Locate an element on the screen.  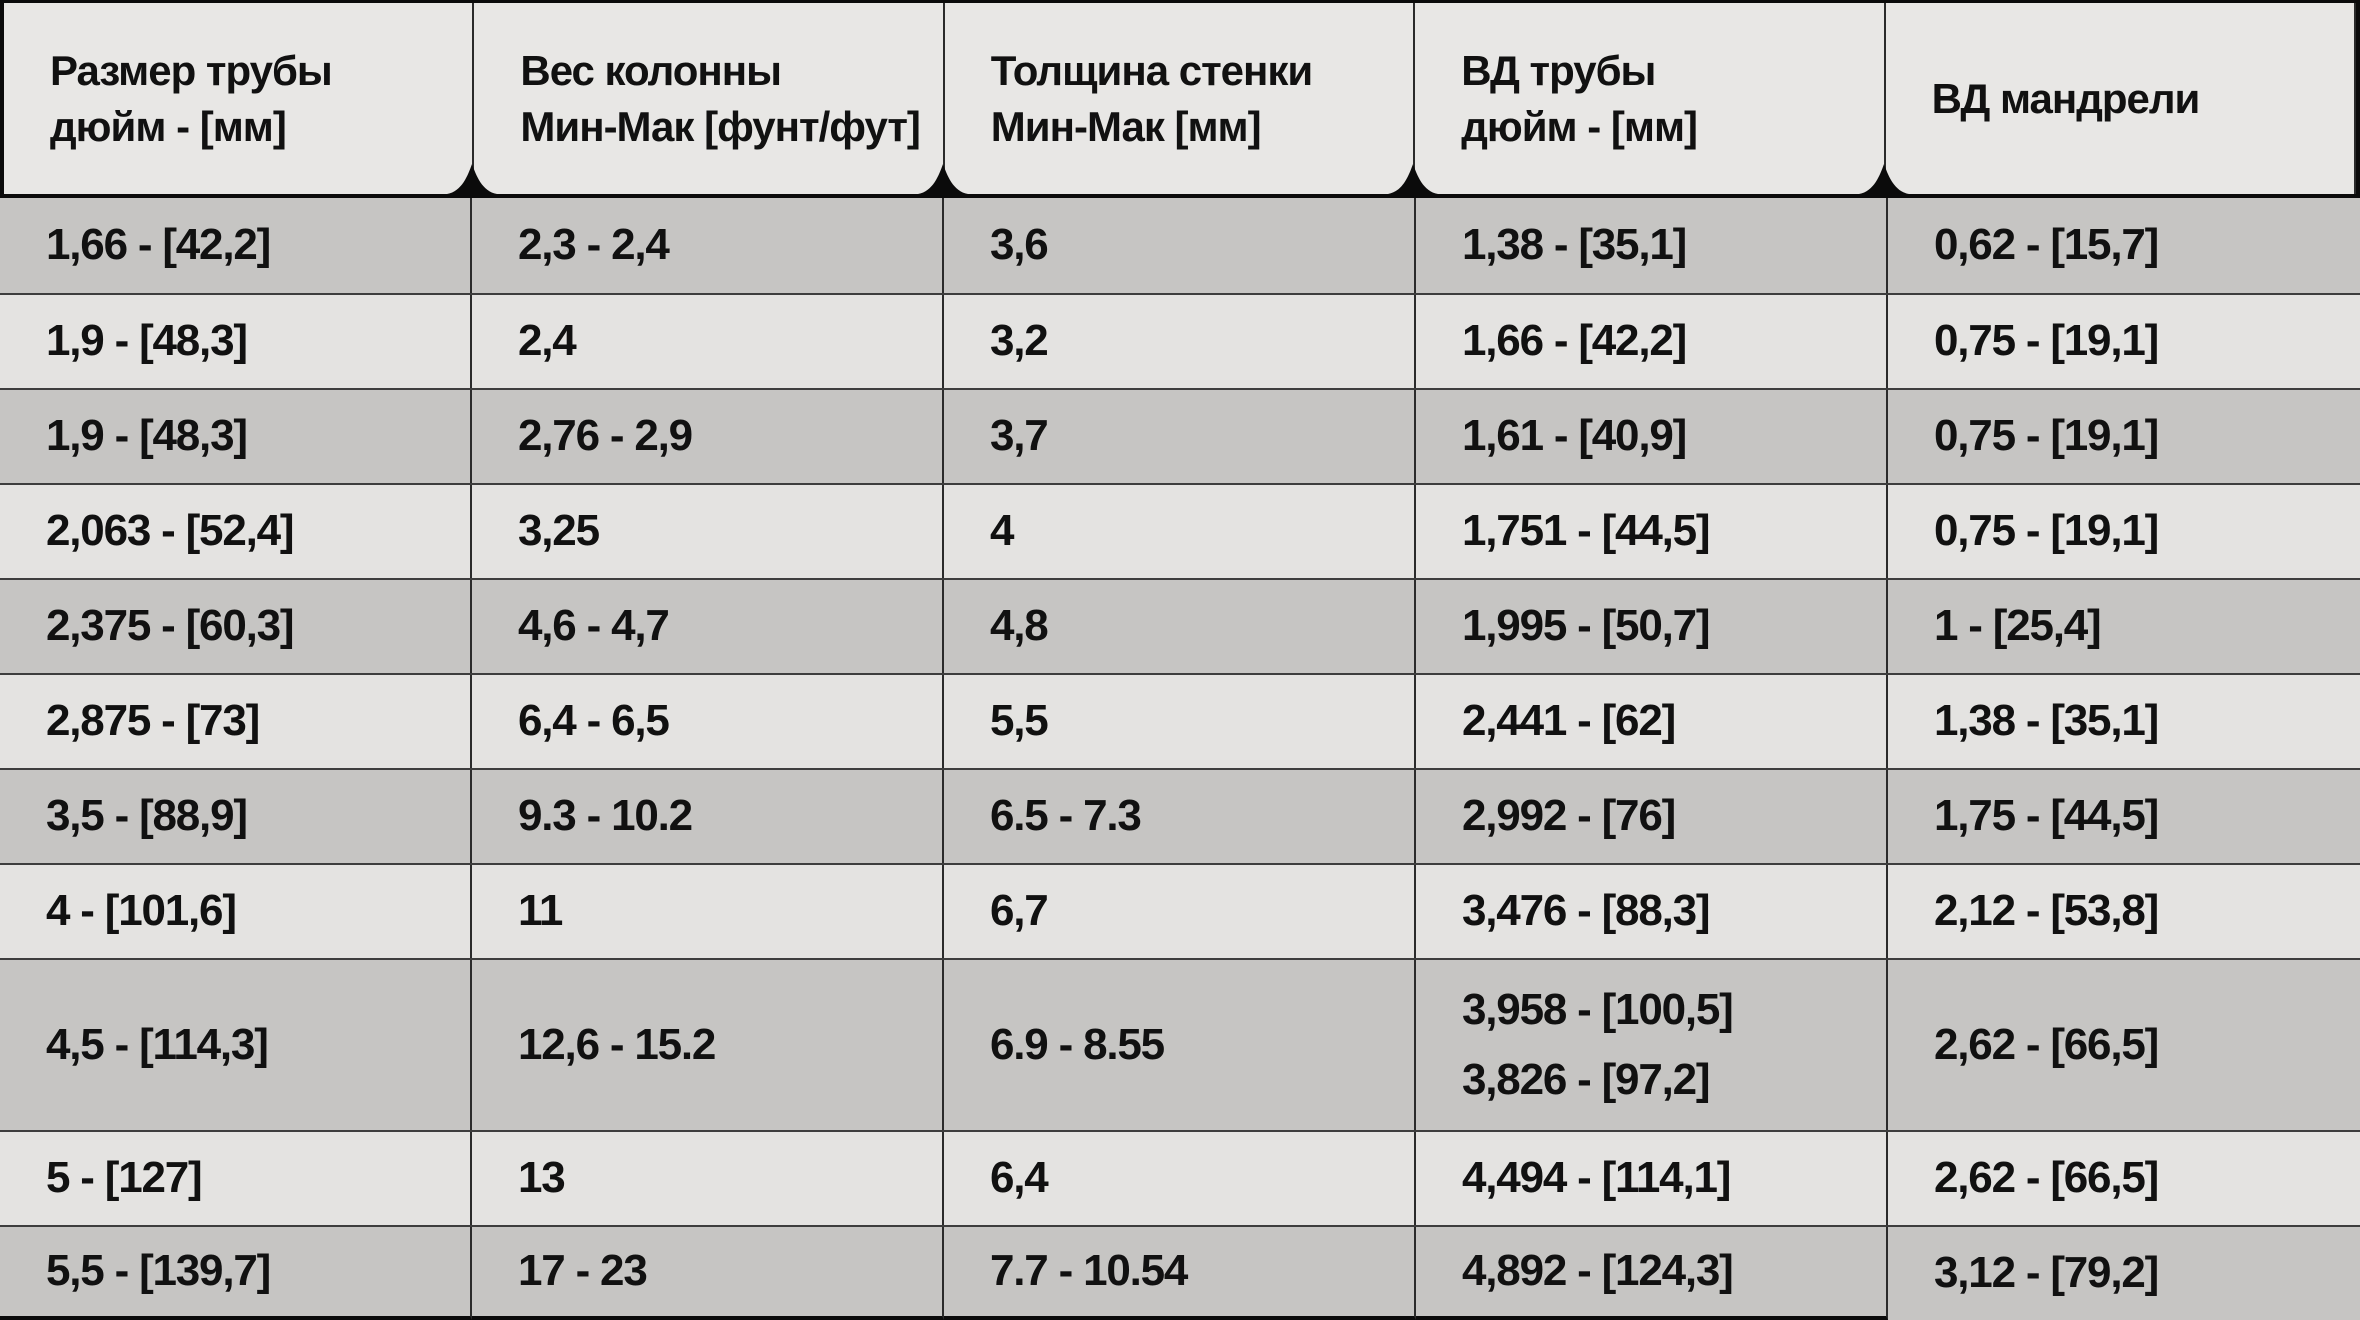
table-cell: 0,62 - [15,7] is located at coordinates (2046, 245).